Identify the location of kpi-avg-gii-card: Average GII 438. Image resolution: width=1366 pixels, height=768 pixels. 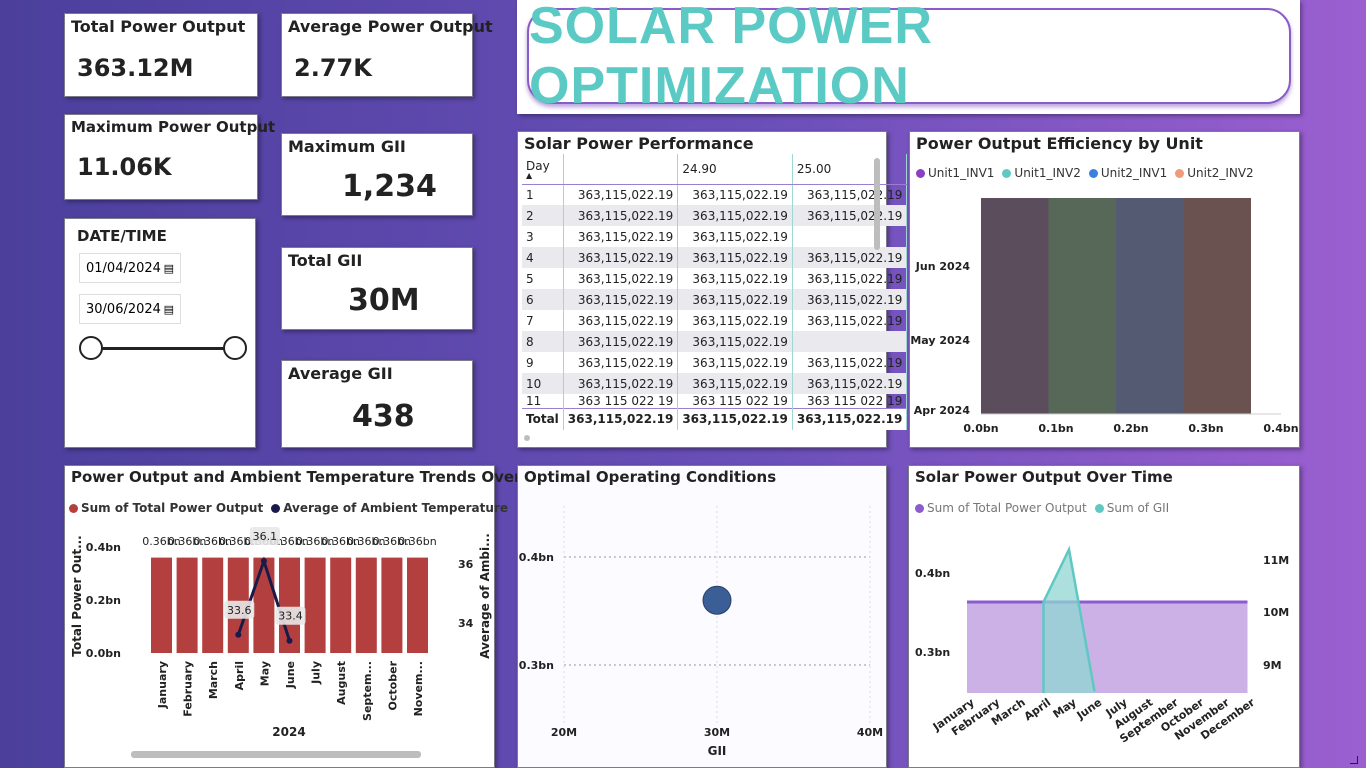
(377, 404).